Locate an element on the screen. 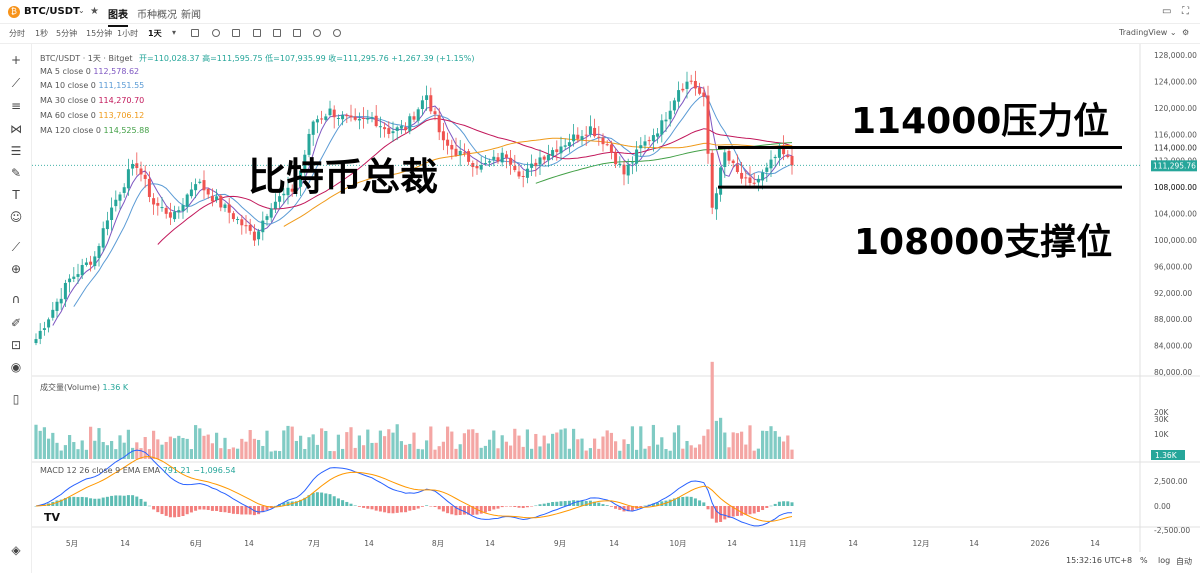 The height and width of the screenshot is (573, 1200). trendline-icon: ⟋ is located at coordinates (16, 83).